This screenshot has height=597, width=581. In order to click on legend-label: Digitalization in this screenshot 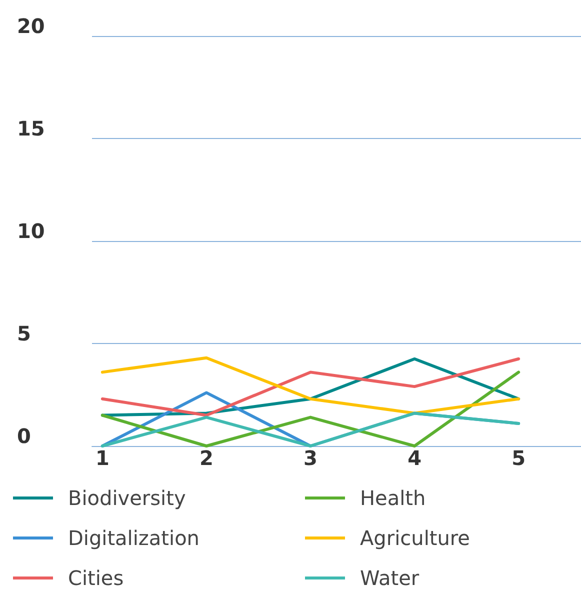, I will do `click(134, 538)`.